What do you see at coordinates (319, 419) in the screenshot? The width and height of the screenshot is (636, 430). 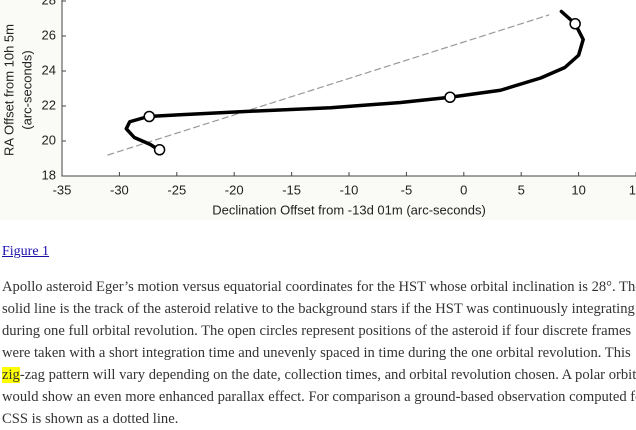 I see `caption-line: CSS is shown as a dotted line.` at bounding box center [319, 419].